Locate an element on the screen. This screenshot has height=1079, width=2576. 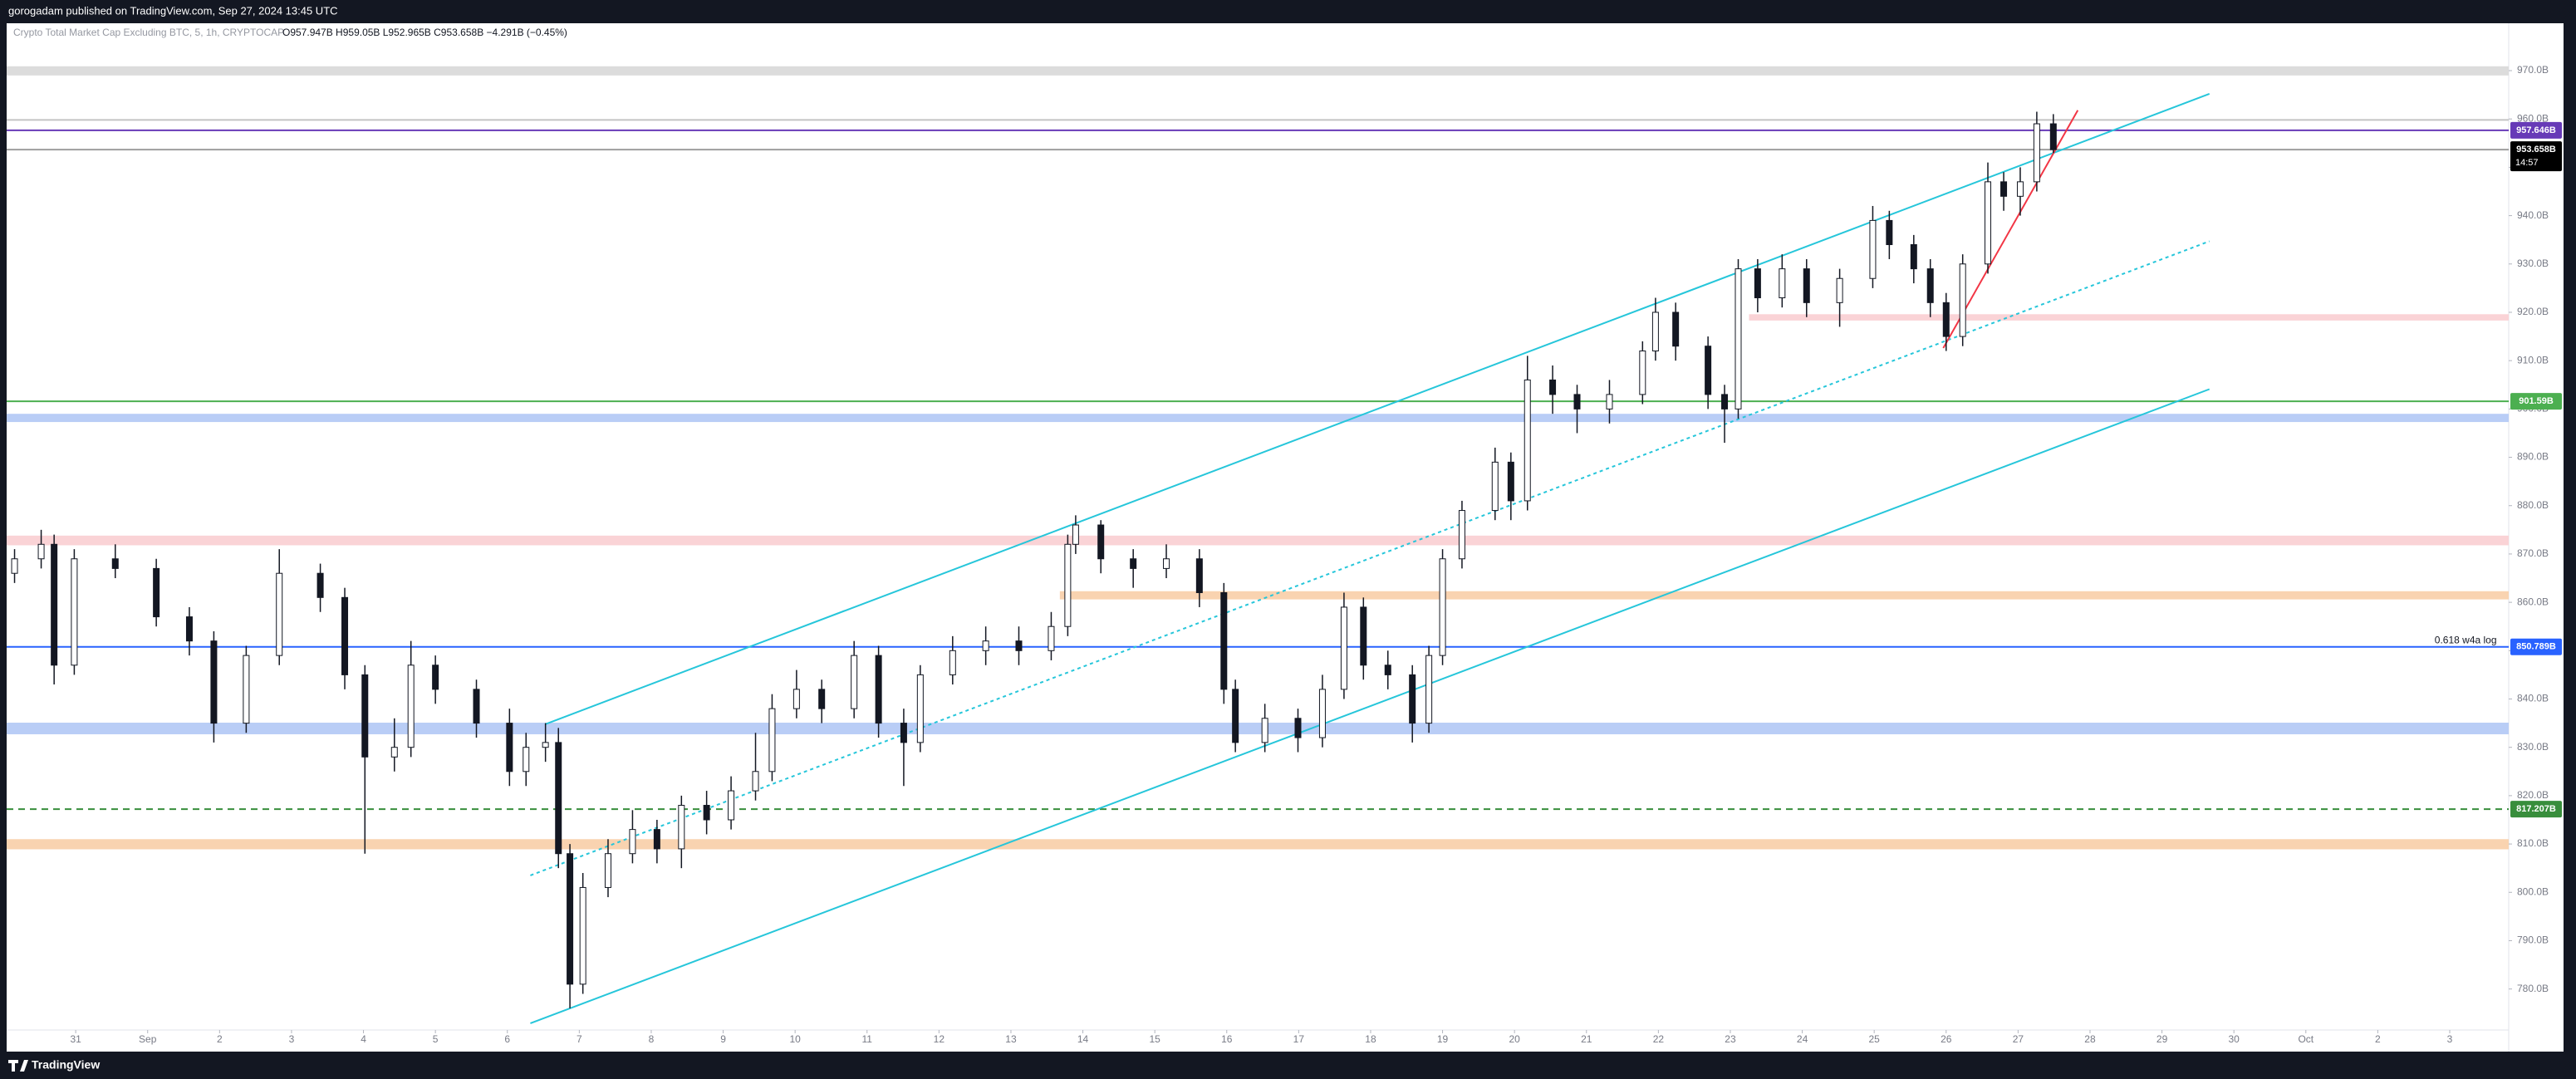
x-tick-label: 28 is located at coordinates (2090, 1039).